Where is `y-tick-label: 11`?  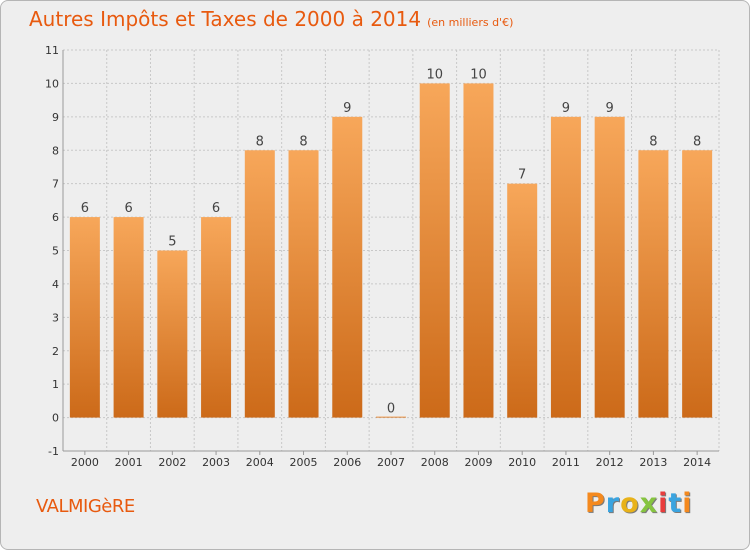 y-tick-label: 11 is located at coordinates (52, 50).